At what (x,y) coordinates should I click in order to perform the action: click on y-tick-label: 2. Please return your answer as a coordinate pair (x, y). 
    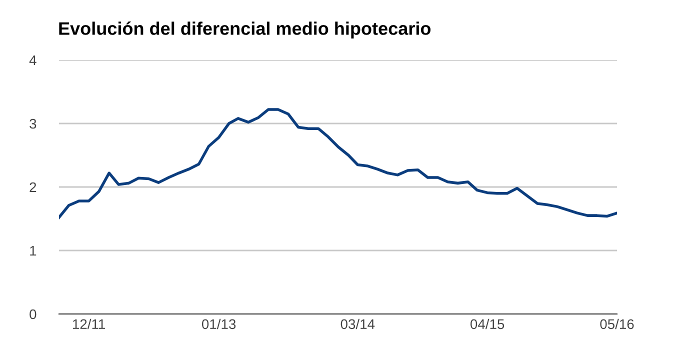
    Looking at the image, I should click on (33, 187).